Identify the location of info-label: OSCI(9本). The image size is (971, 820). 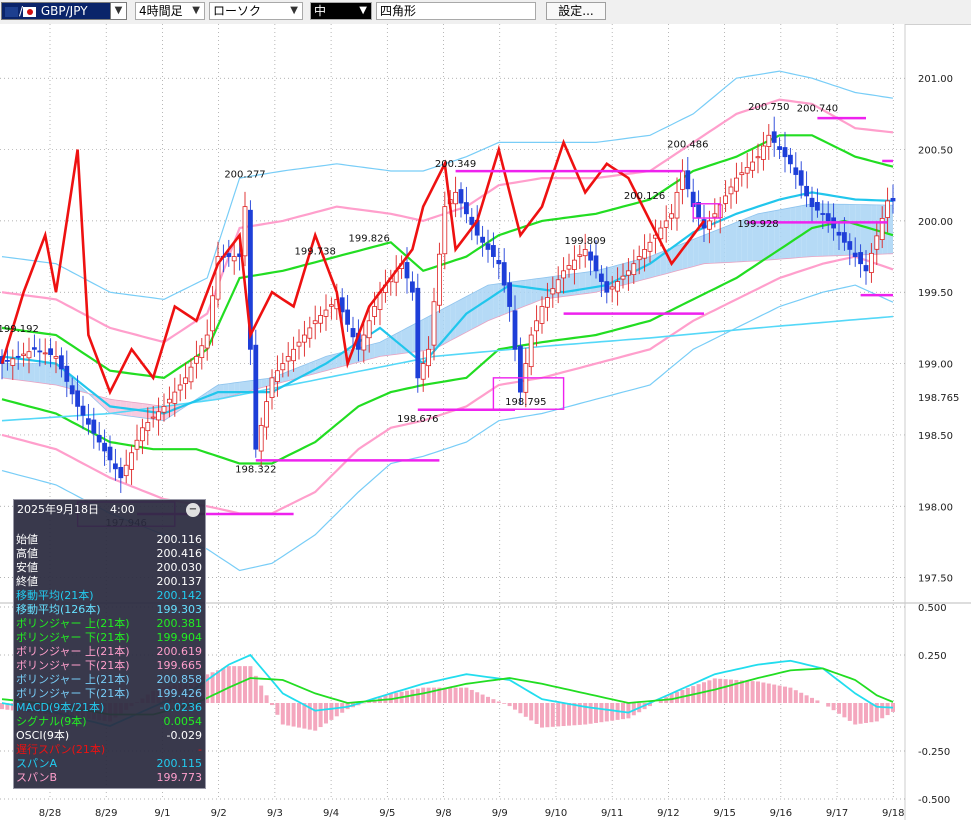
(43, 735).